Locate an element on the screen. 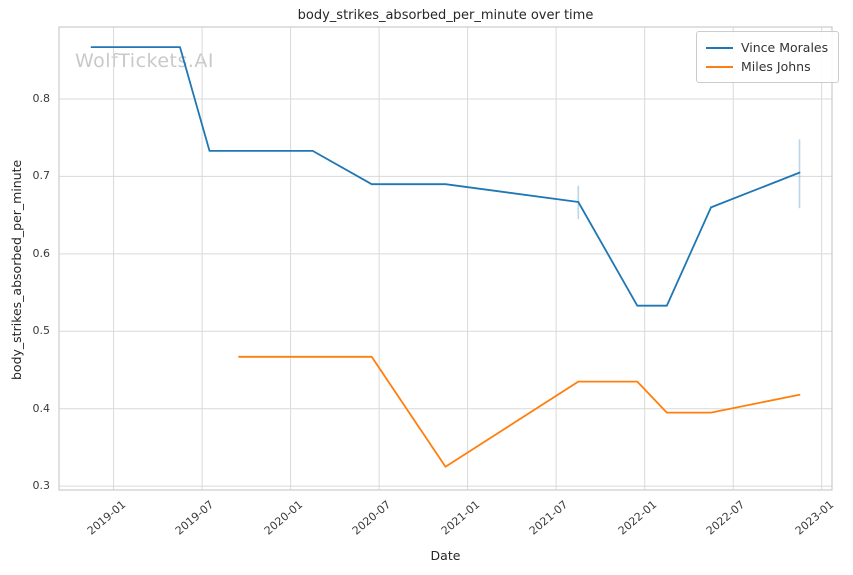 The height and width of the screenshot is (575, 853). legend-item-vince-morales: Vince Morales is located at coordinates (767, 47).